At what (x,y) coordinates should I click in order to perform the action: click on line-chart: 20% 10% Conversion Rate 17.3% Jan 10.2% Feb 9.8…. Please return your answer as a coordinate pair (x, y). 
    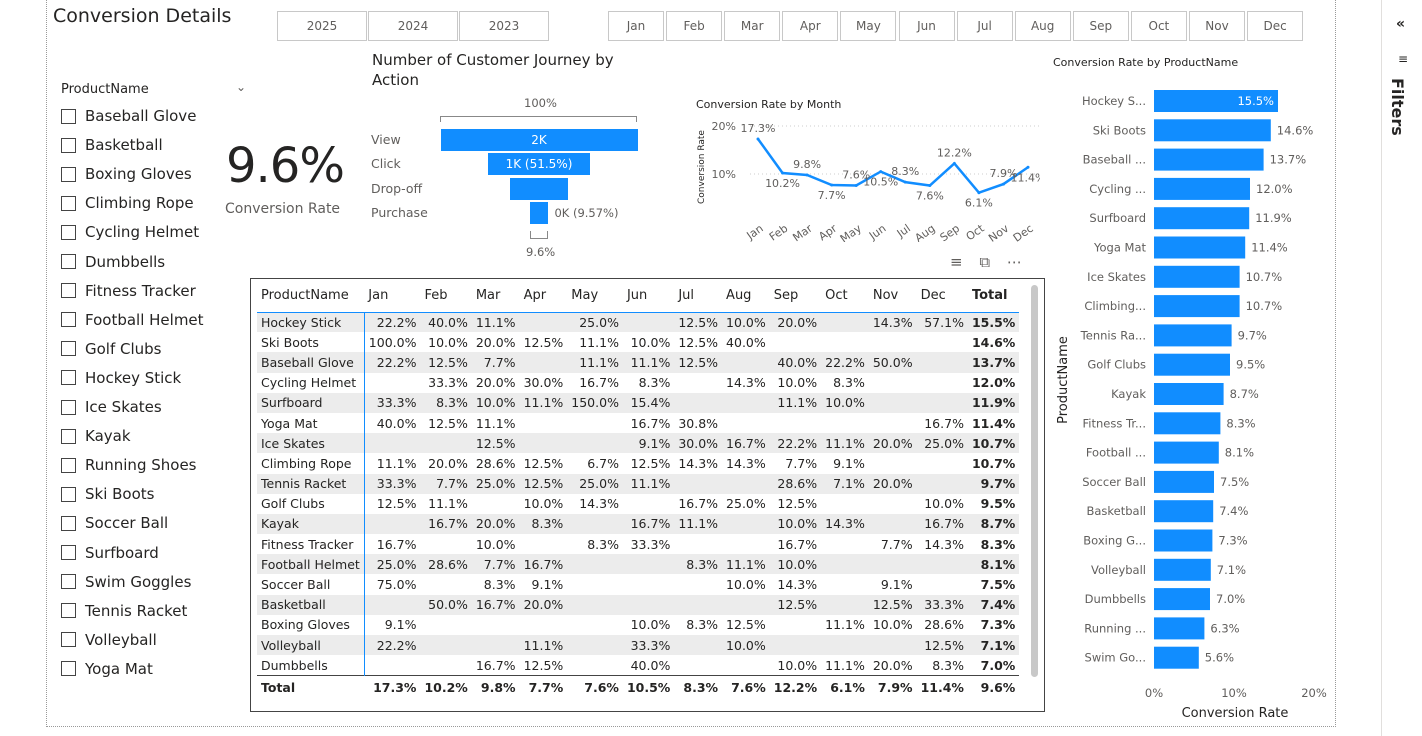
    Looking at the image, I should click on (865, 177).